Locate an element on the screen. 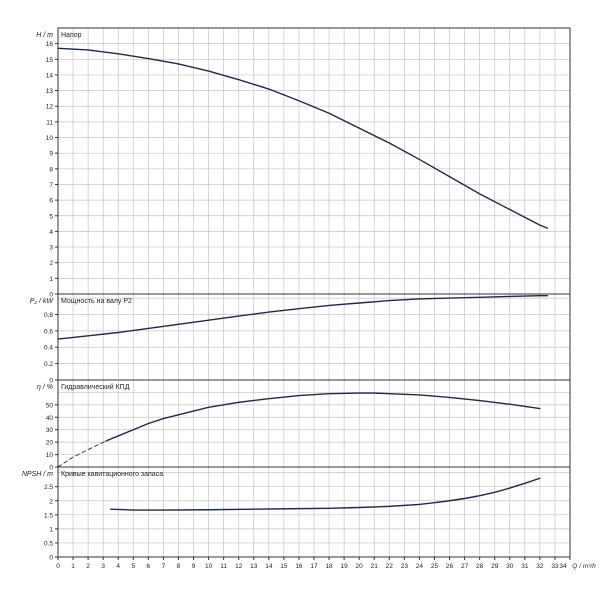 The image size is (600, 600). y-tick-label: 7 is located at coordinates (51, 185).